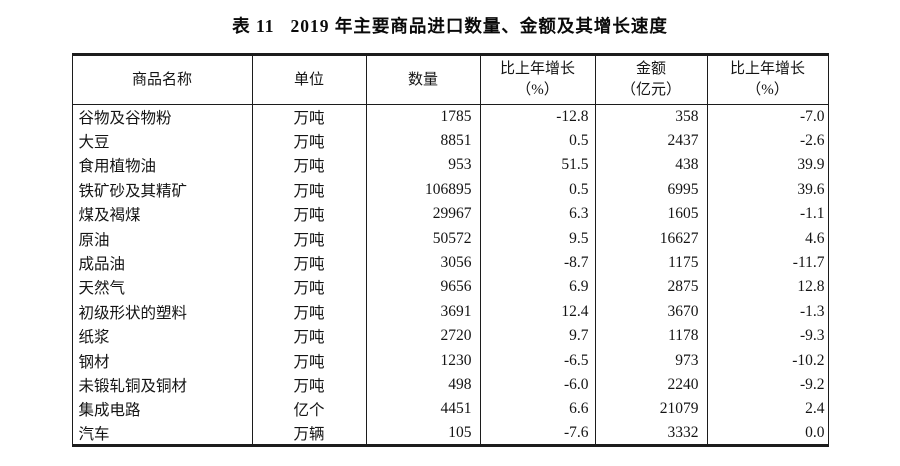 The image size is (900, 466). I want to click on cell-amount-growth: -2.6, so click(767, 141).